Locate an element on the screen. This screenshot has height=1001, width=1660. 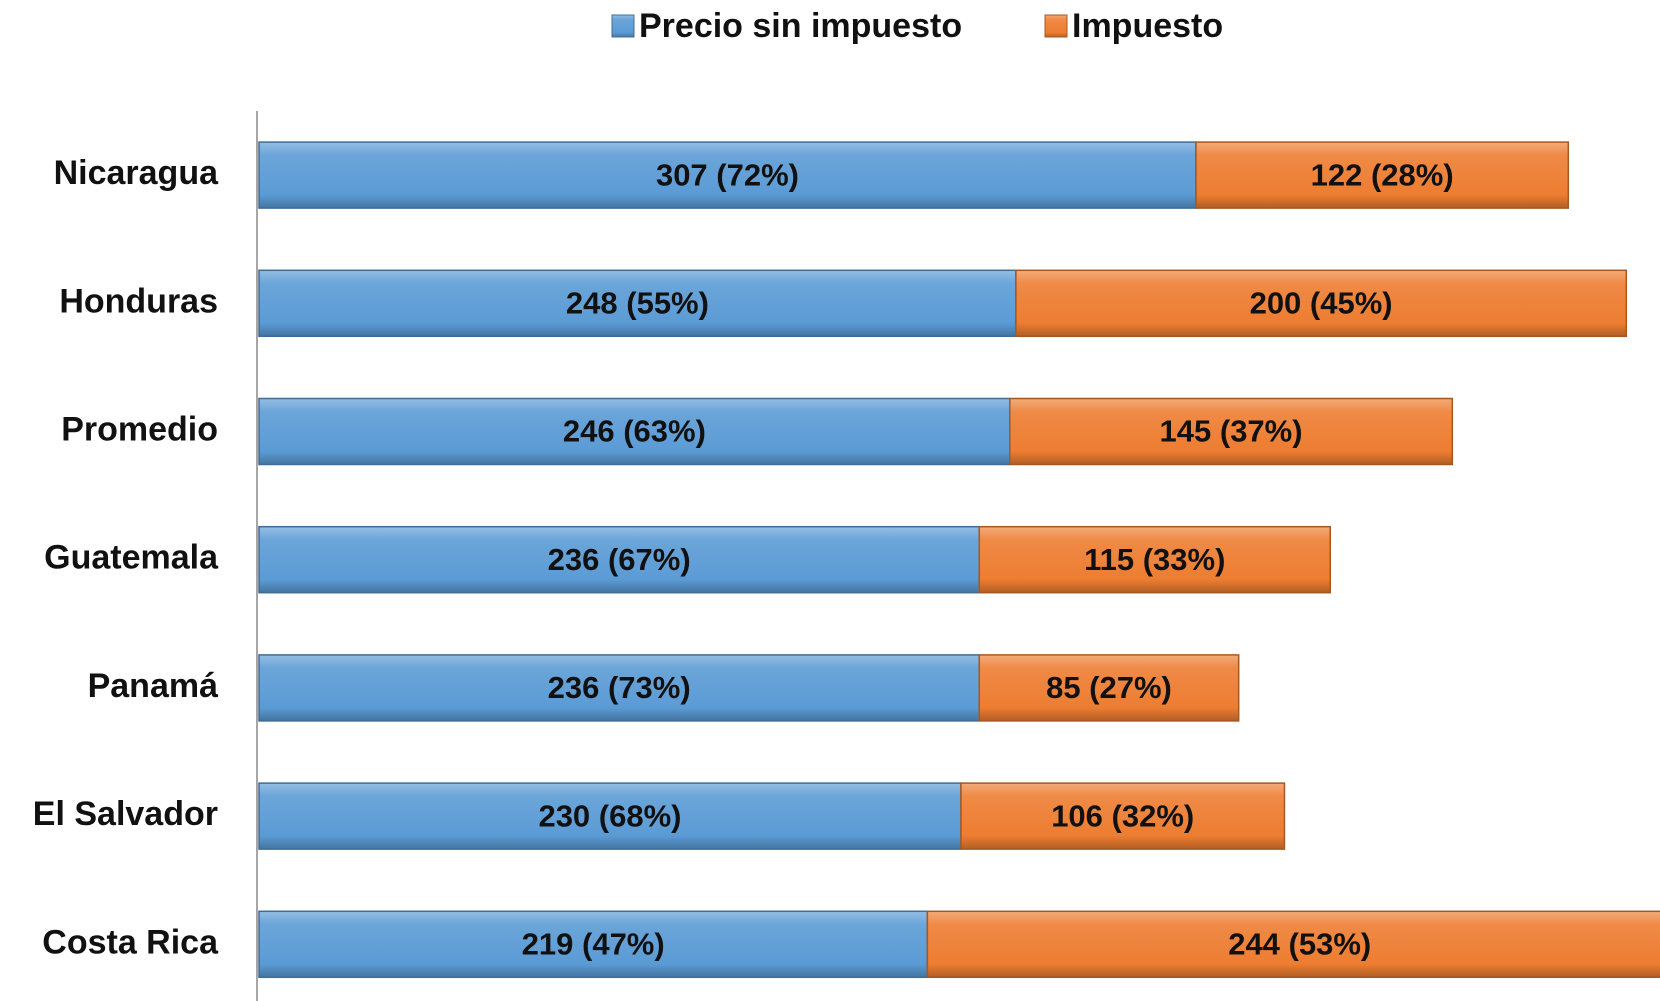
value-label: 145 (37%) is located at coordinates (1231, 431).